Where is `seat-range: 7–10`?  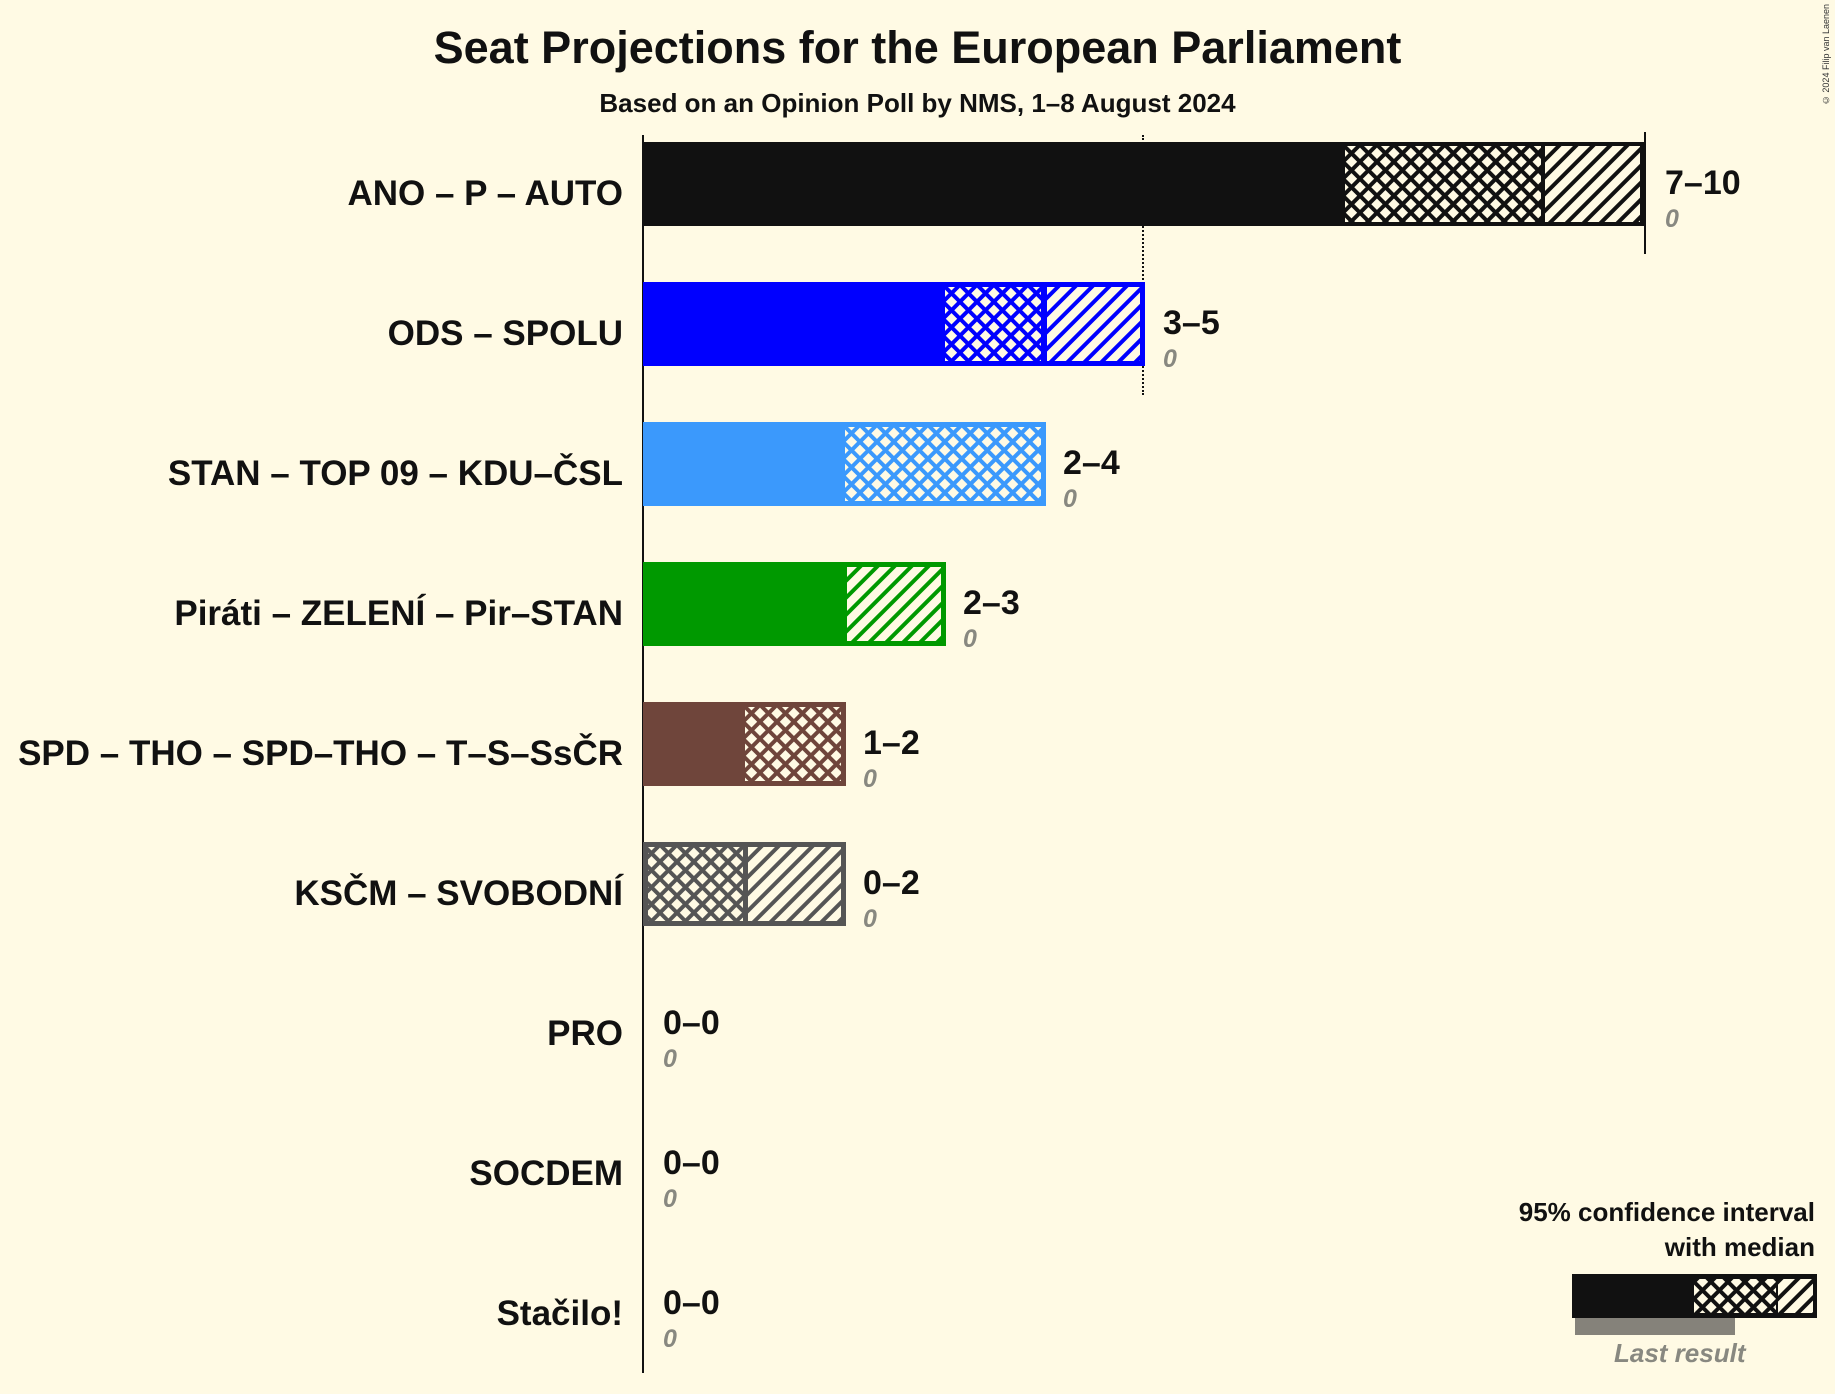 seat-range: 7–10 is located at coordinates (1703, 183).